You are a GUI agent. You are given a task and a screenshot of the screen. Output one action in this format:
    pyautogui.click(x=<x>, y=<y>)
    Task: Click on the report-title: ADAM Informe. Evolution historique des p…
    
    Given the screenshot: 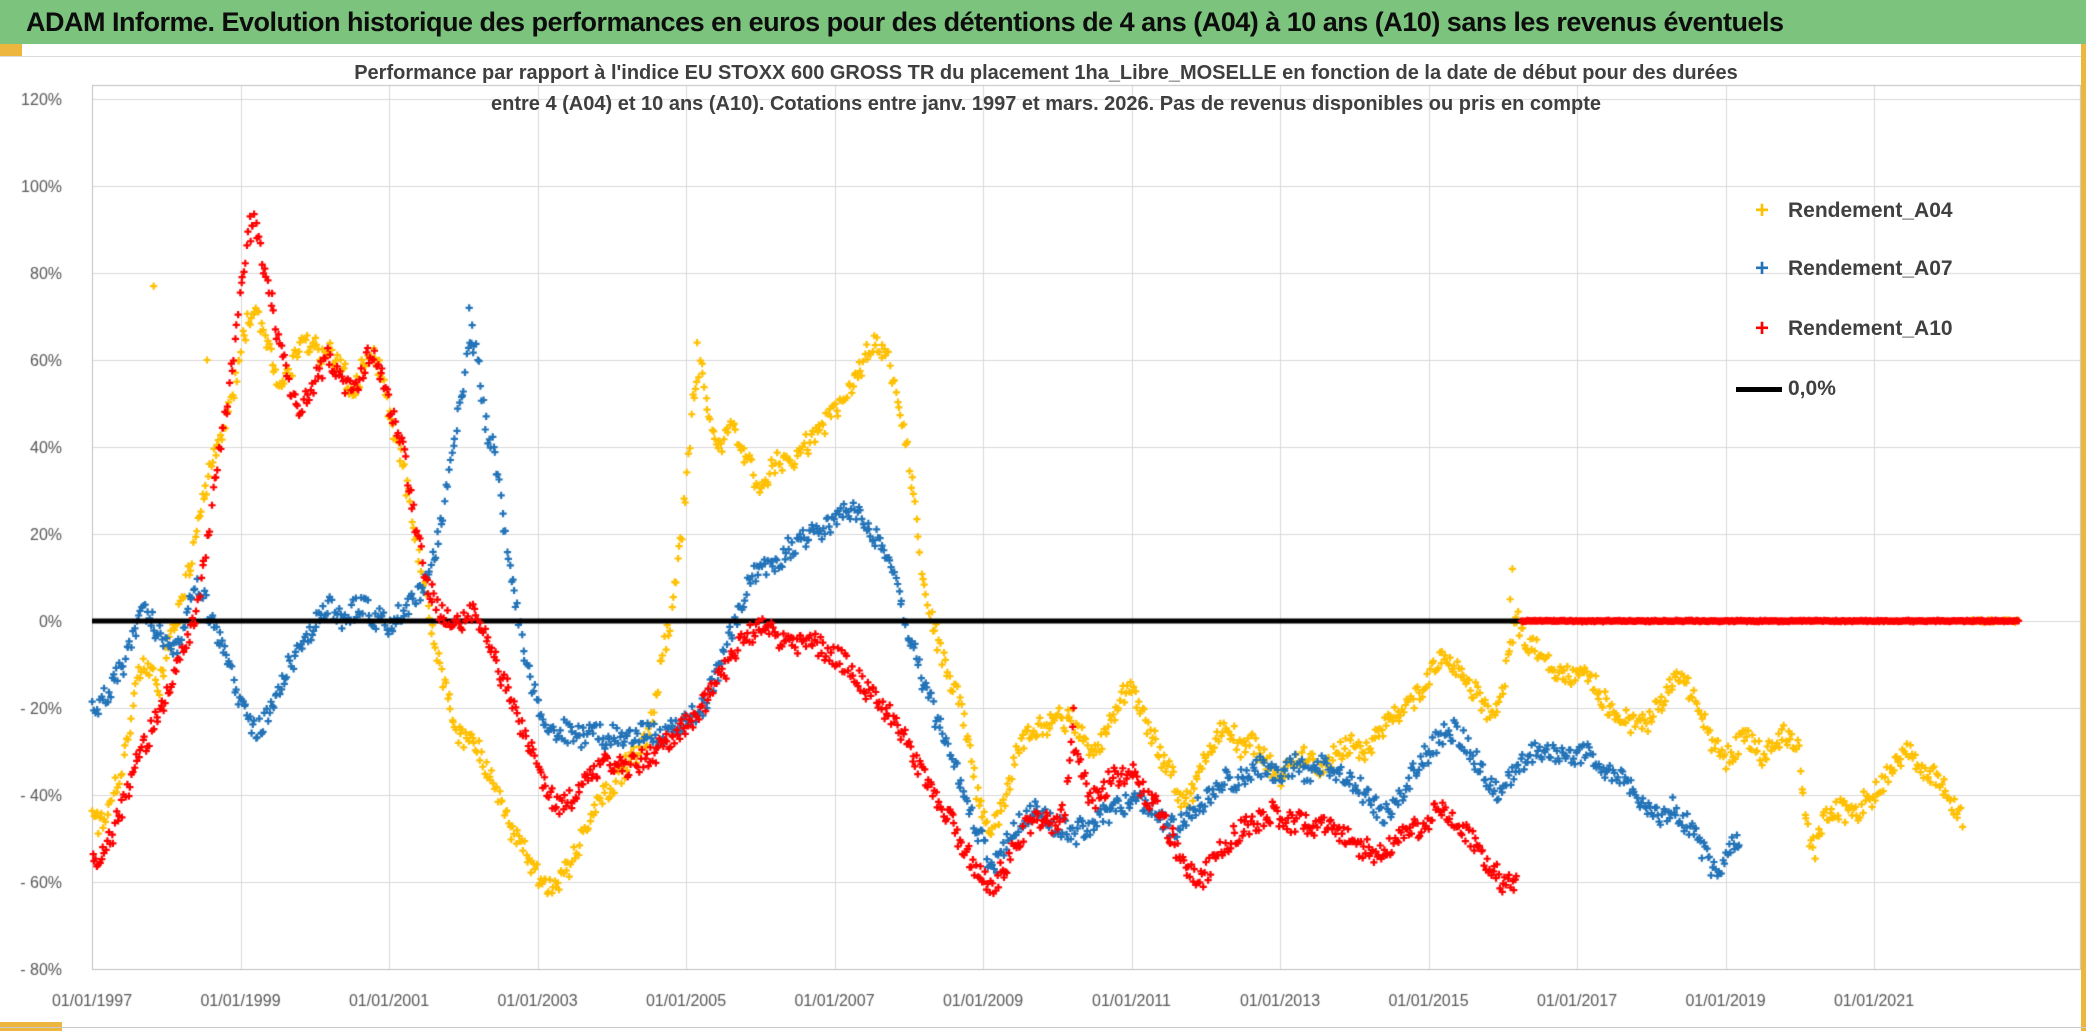 What is the action you would take?
    pyautogui.click(x=905, y=21)
    